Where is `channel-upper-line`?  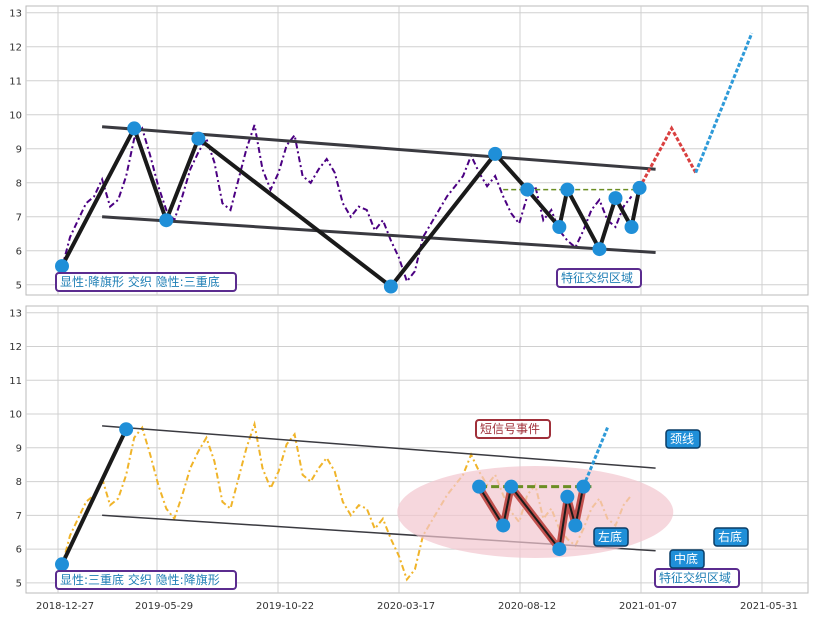
channel-upper-line is located at coordinates (379, 447).